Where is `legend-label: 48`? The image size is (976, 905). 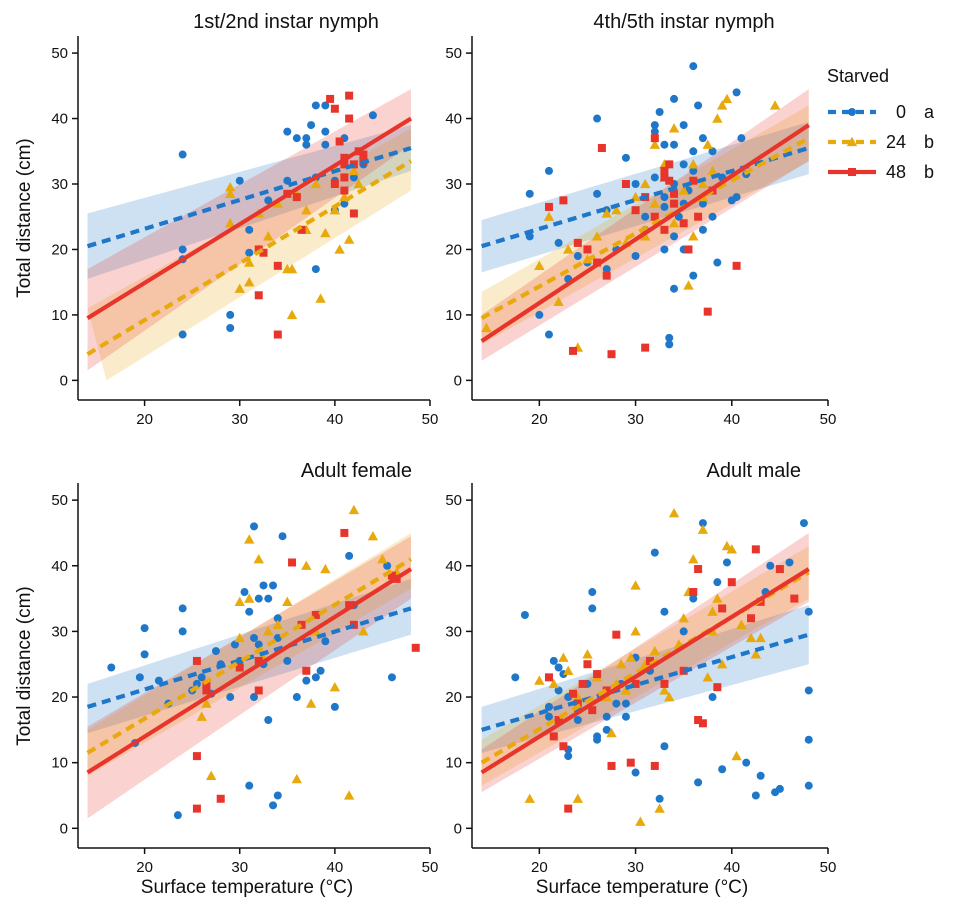
legend-label: 48 is located at coordinates (896, 172).